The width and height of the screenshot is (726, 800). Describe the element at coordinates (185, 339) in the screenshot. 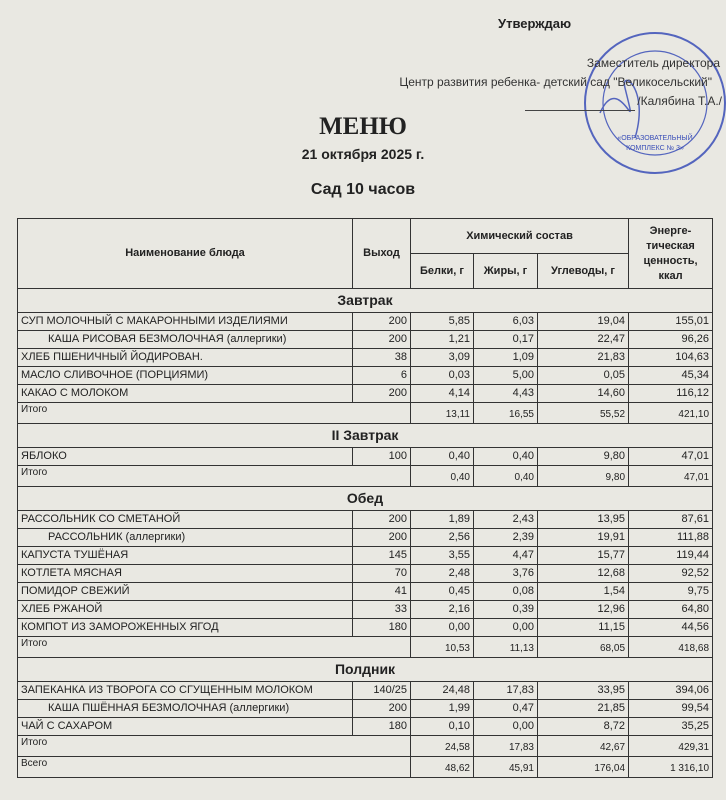

I see `dish-name: КАША РИСОВАЯ БЕЗМОЛОЧНАЯ (аллергики)` at that location.